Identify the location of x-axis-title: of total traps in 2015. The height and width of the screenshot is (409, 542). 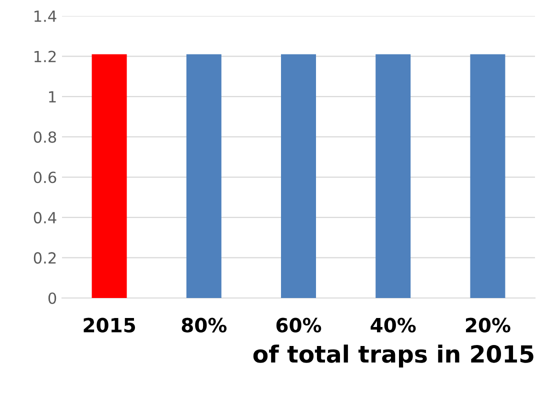
(393, 356).